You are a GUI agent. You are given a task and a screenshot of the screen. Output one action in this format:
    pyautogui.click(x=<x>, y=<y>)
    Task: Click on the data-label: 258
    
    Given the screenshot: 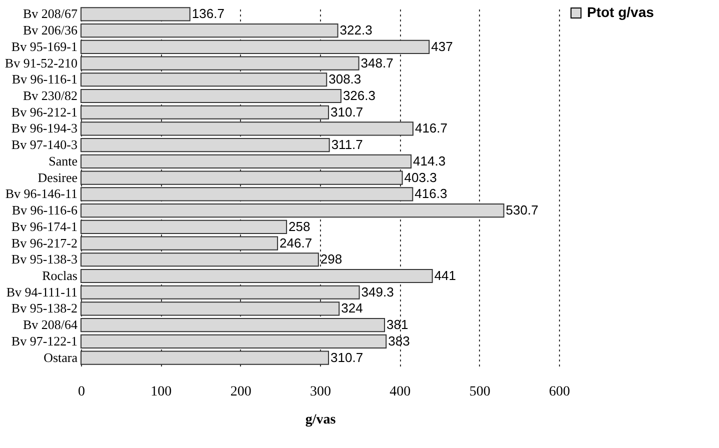 What is the action you would take?
    pyautogui.click(x=299, y=226)
    